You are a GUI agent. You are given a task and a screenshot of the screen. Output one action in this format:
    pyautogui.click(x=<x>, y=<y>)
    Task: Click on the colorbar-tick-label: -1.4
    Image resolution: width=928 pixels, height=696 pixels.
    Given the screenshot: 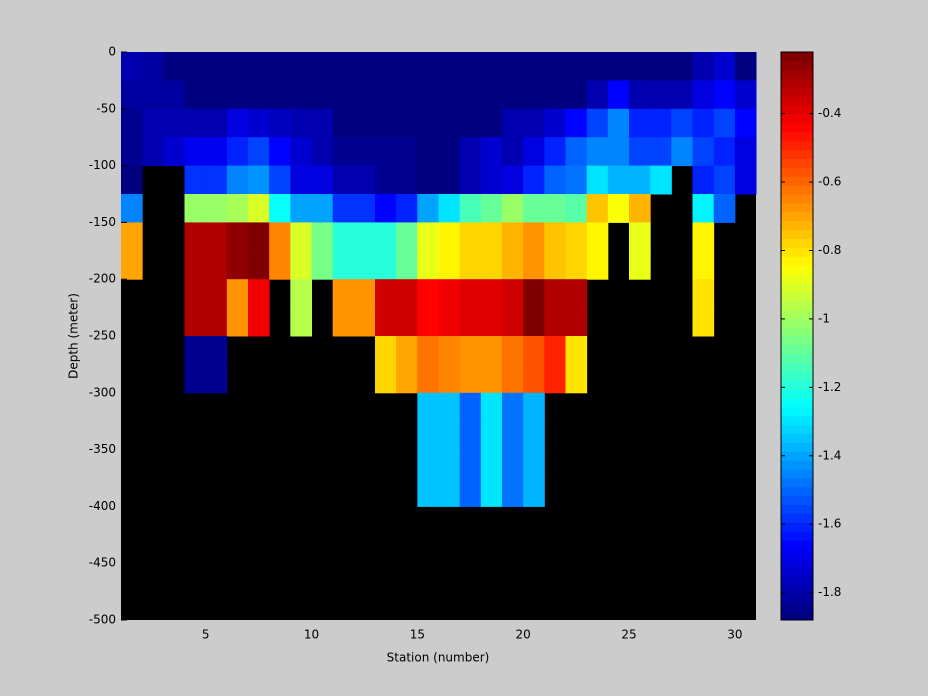 What is the action you would take?
    pyautogui.click(x=829, y=455)
    